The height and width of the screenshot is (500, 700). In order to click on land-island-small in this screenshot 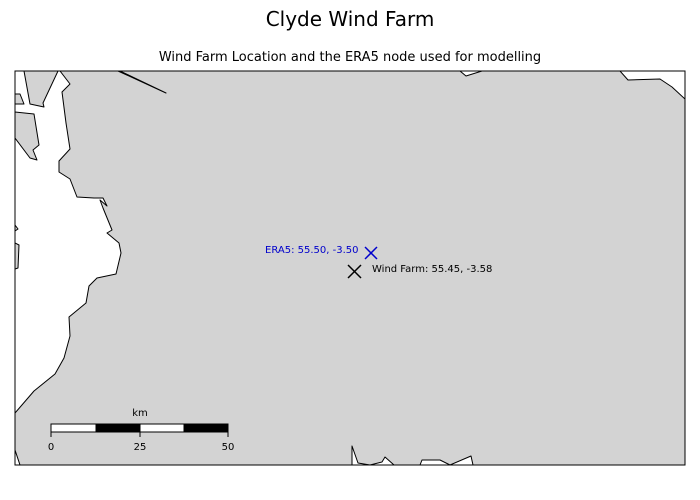, I will do `click(20, 99)`.